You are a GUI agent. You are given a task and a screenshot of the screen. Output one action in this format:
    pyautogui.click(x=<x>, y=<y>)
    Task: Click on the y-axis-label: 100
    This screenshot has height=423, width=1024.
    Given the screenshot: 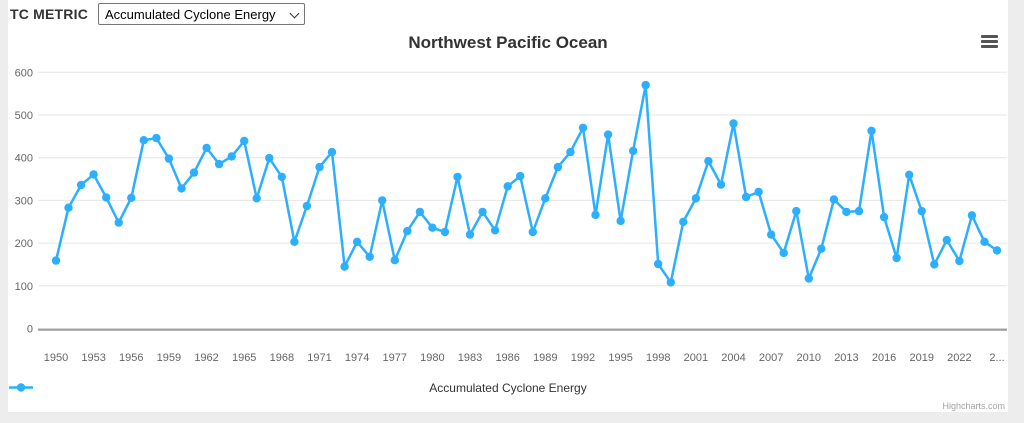 What is the action you would take?
    pyautogui.click(x=24, y=287)
    